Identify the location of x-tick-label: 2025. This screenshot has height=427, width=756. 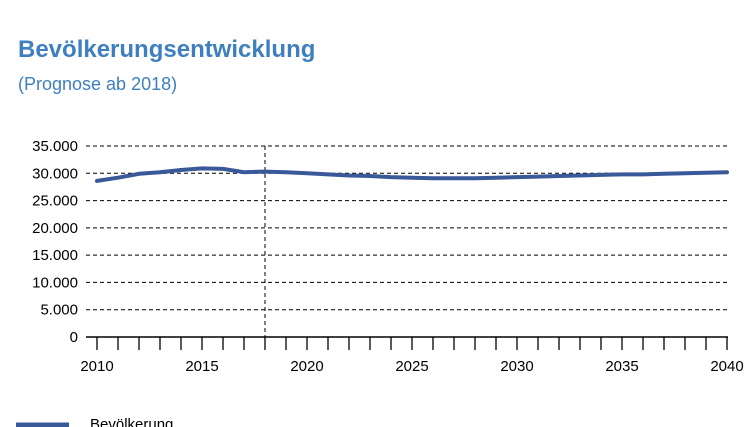
(411, 366).